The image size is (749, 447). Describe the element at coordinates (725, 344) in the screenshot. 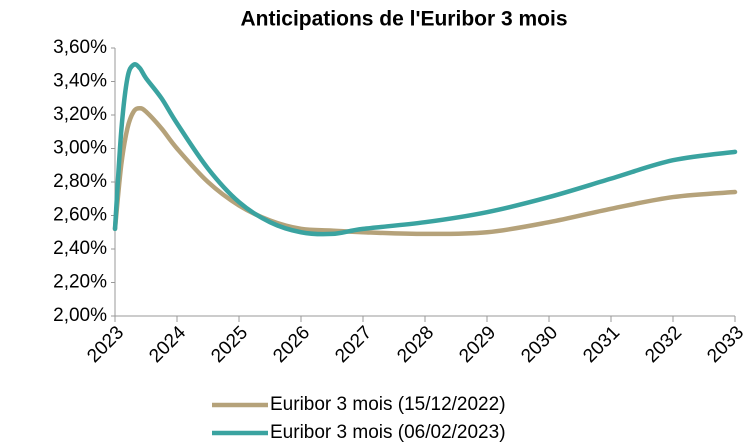

I see `x-tick-label: 2033` at that location.